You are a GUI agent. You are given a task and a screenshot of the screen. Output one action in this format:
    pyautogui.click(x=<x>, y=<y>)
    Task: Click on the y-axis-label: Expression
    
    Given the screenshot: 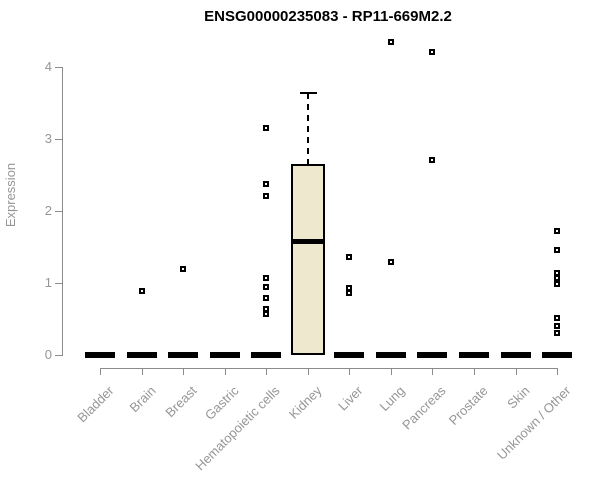 What is the action you would take?
    pyautogui.click(x=10, y=195)
    